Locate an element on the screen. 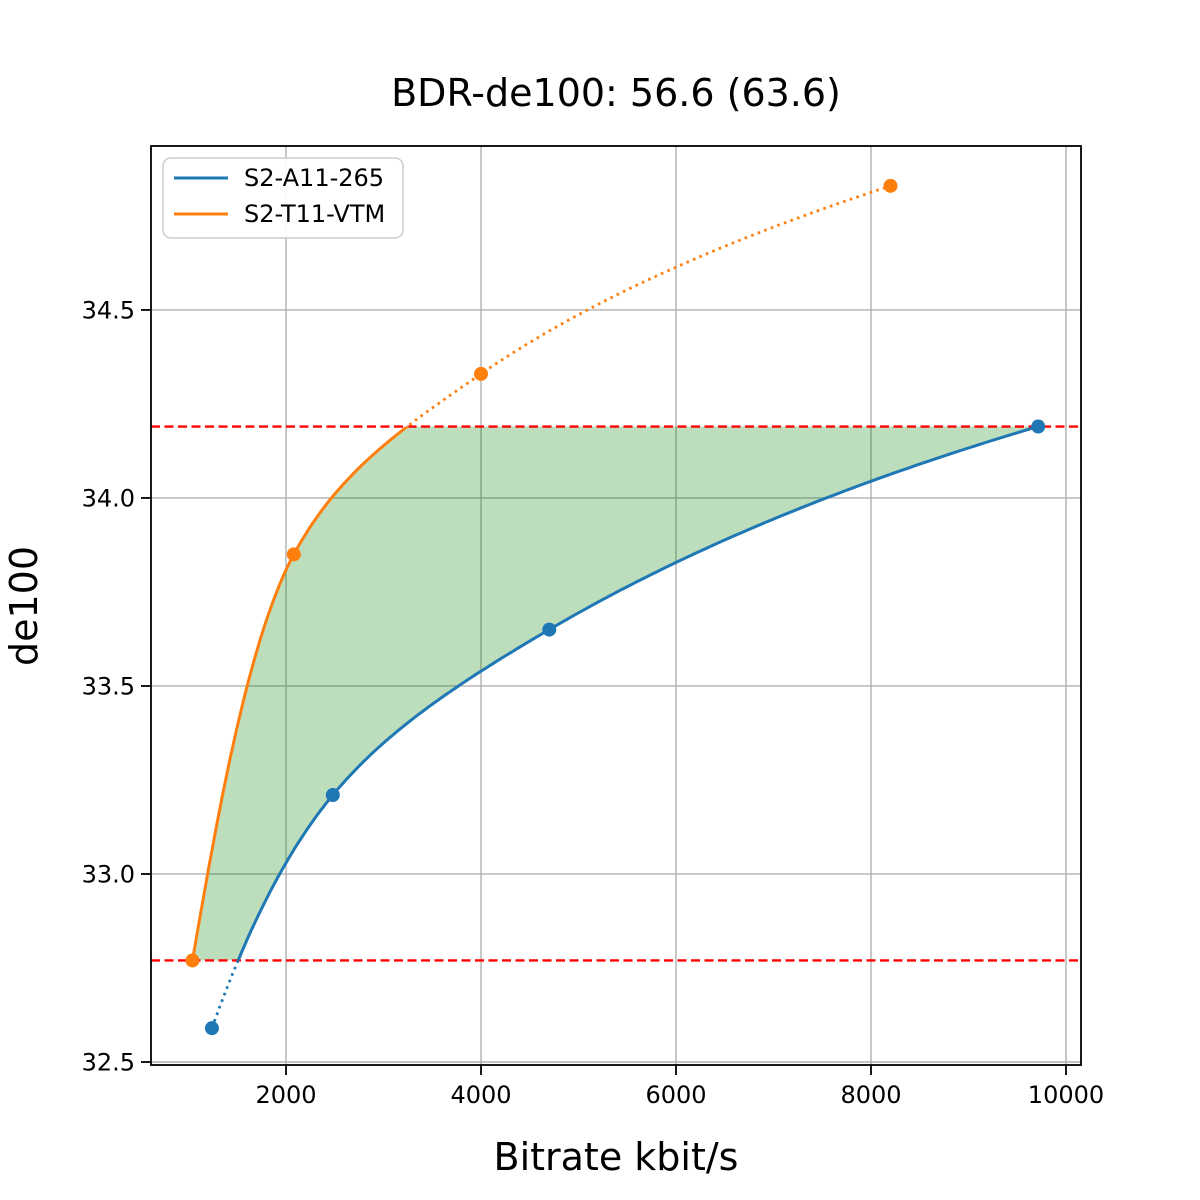  x-tick-label: 10000 is located at coordinates (1066, 1095).